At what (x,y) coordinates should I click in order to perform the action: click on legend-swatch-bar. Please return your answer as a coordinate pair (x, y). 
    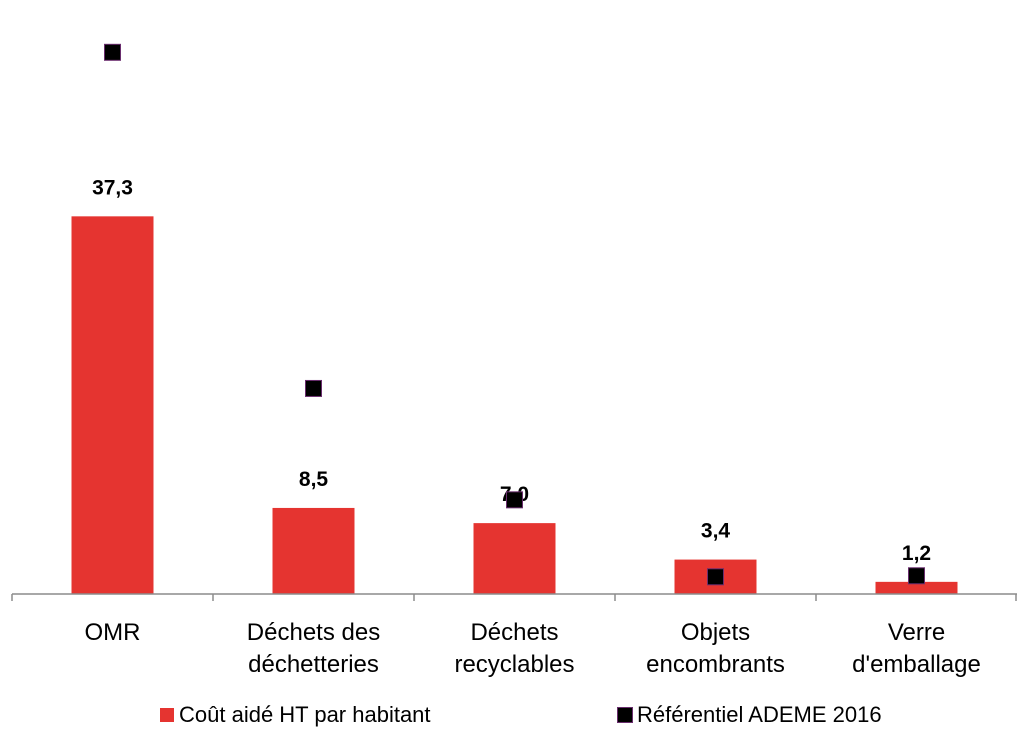
    Looking at the image, I should click on (167, 715).